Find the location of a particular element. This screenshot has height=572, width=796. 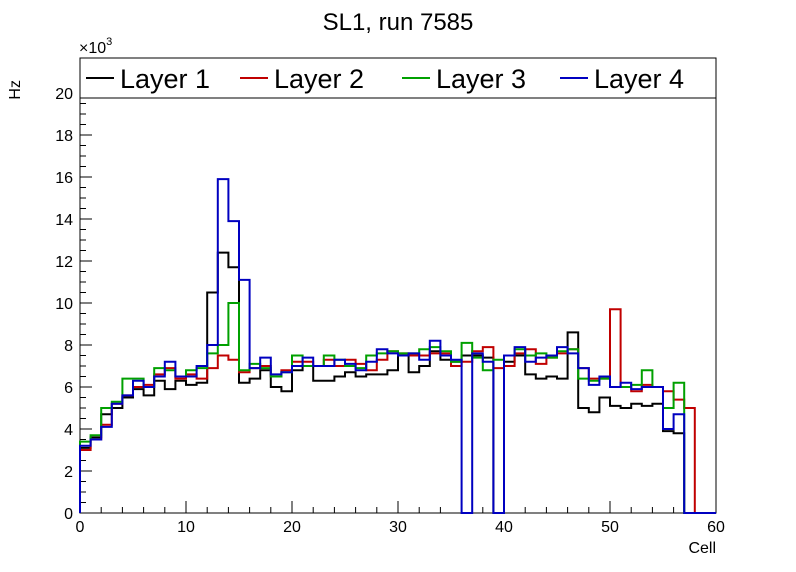

legend-label-layer-1: Layer 1 is located at coordinates (165, 79).